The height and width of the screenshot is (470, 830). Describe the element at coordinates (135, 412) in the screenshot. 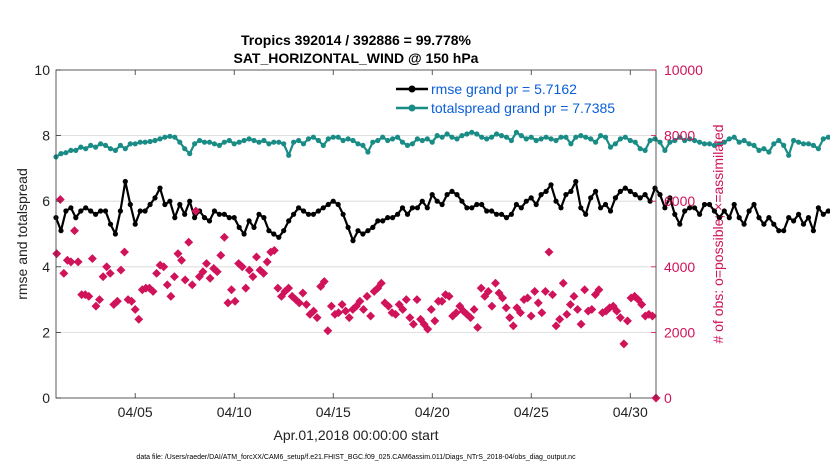

I see `x-tick-label: 04/05` at that location.